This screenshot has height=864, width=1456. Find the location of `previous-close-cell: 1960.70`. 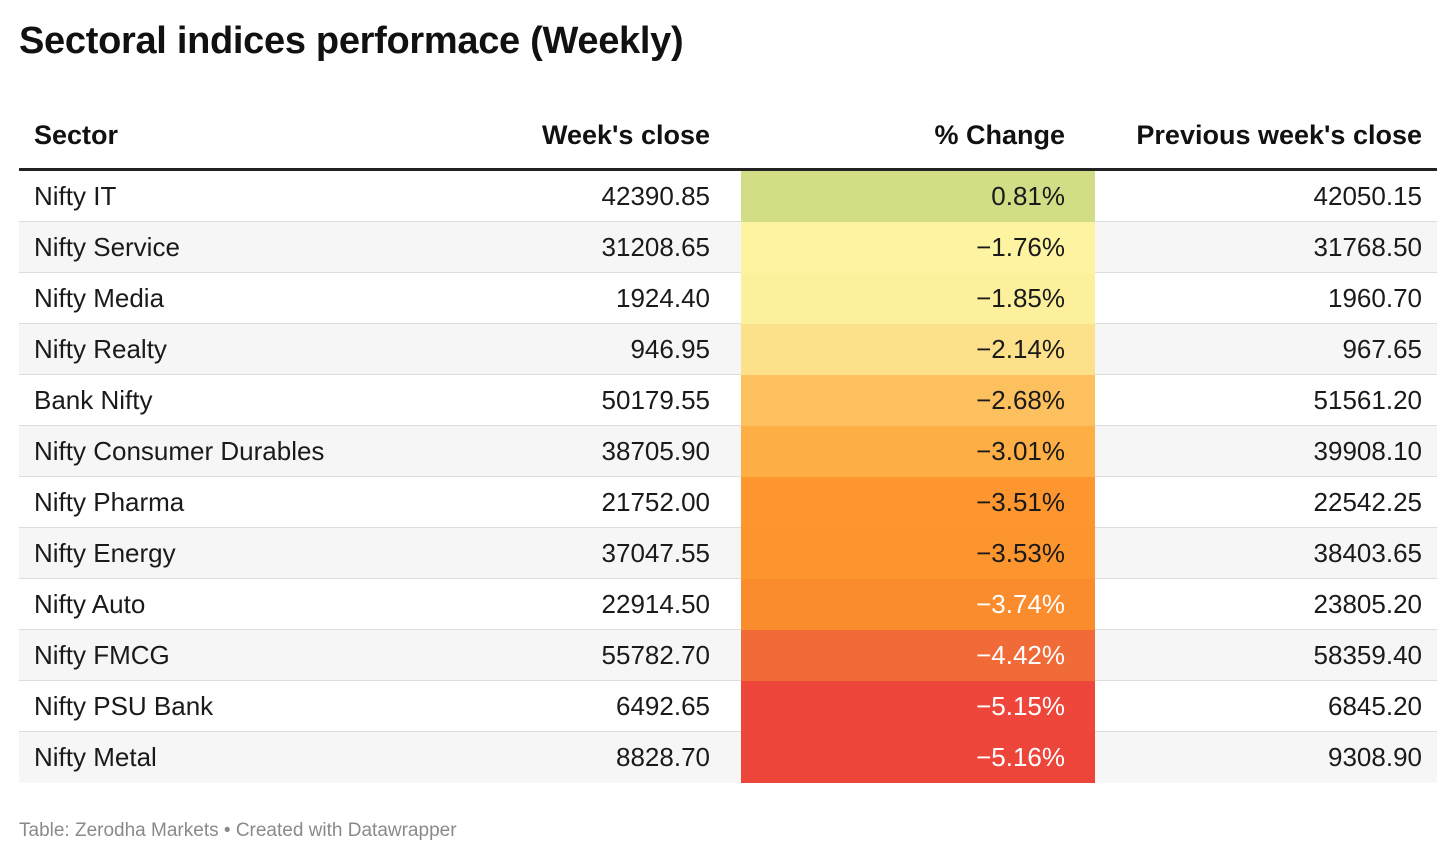

previous-close-cell: 1960.70 is located at coordinates (1375, 298).